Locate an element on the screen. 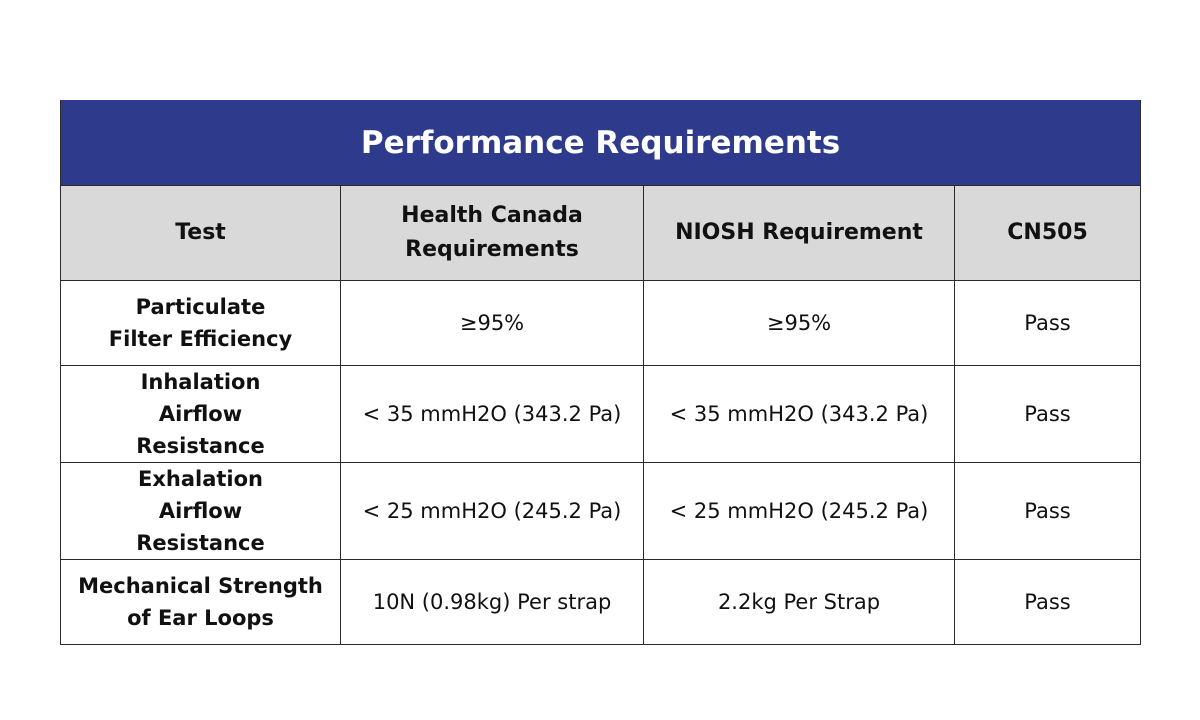  niosh-cell: < 25 mmH2O (245.2 Pa) is located at coordinates (799, 511).